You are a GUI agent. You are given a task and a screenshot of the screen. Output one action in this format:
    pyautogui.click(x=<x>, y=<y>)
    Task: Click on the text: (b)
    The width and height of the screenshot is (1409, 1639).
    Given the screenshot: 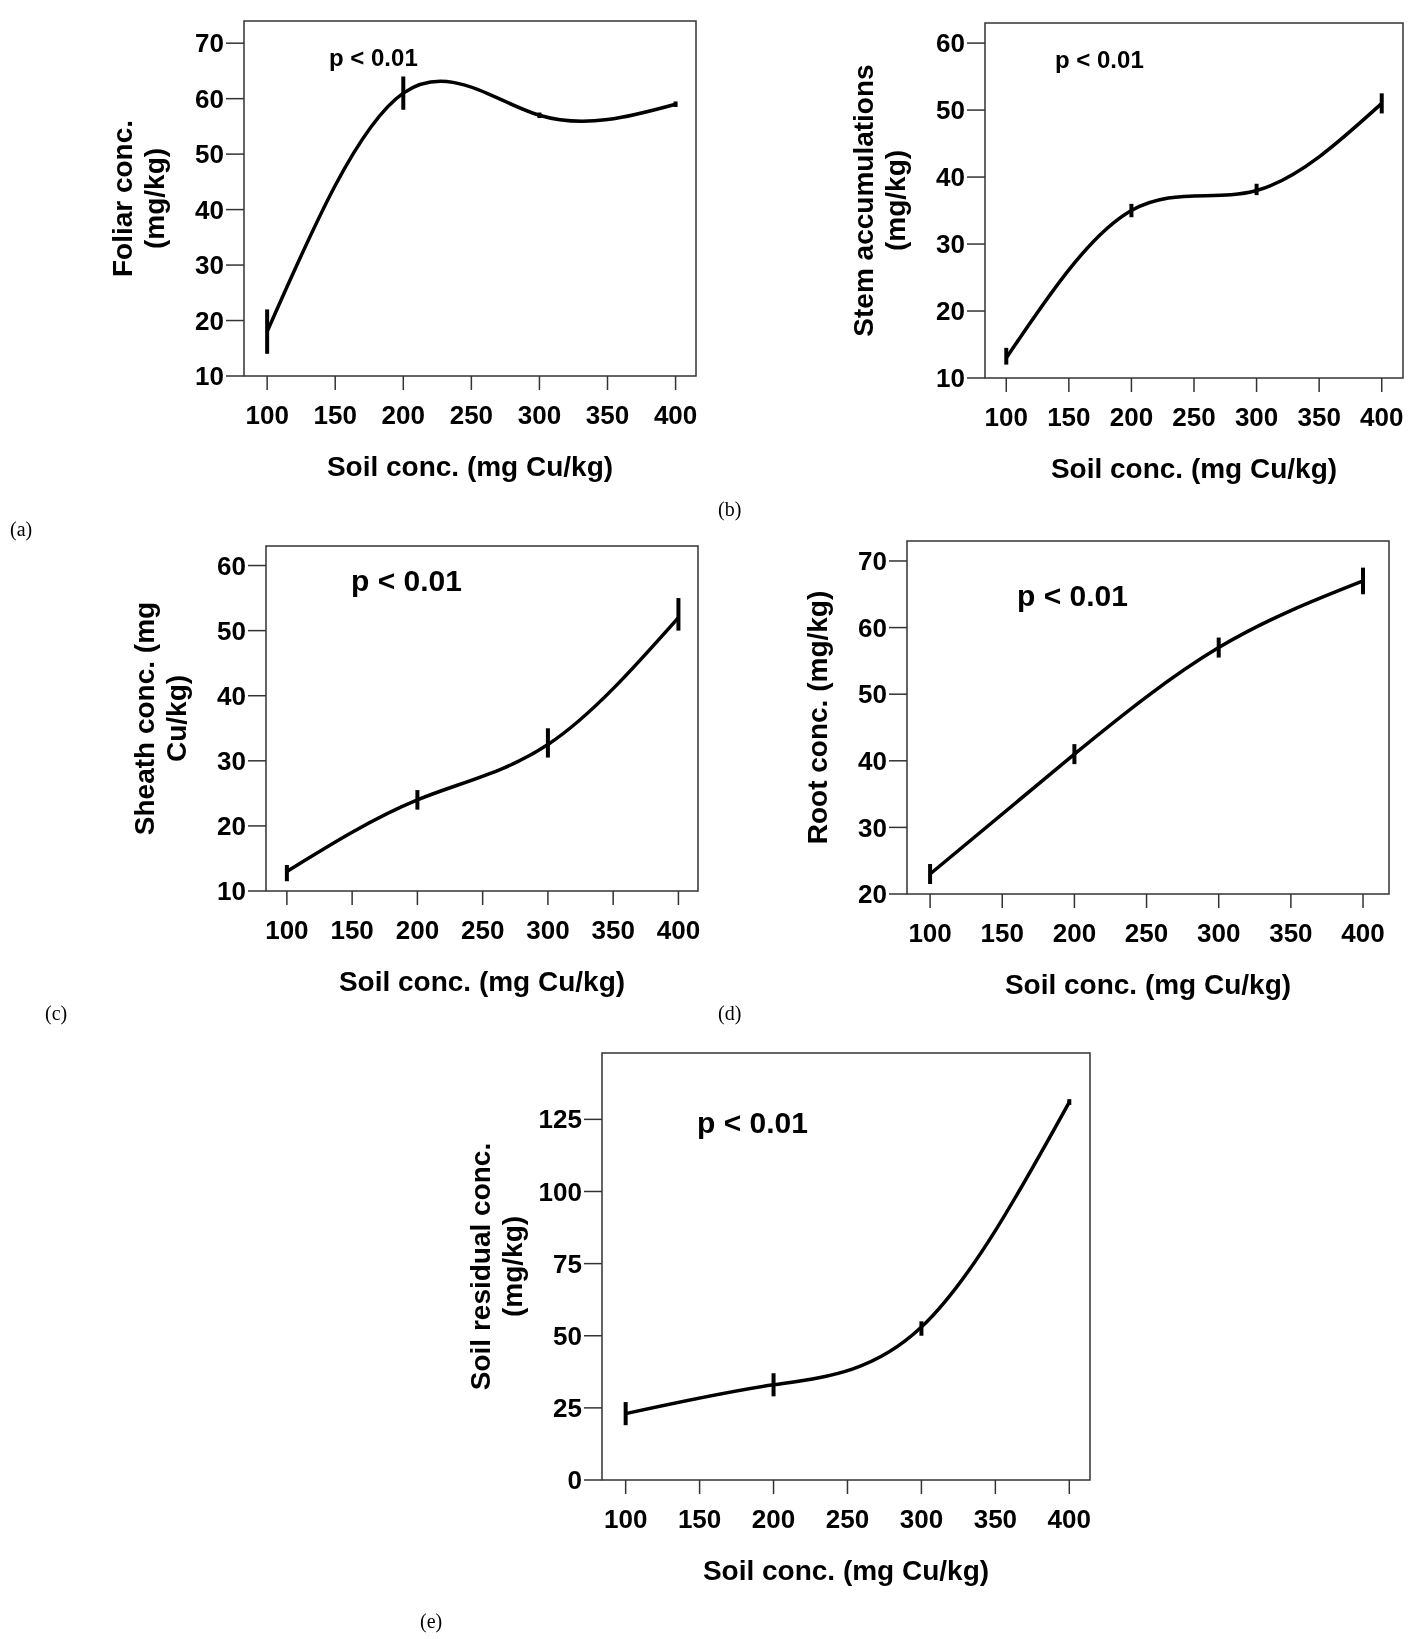 What is the action you would take?
    pyautogui.click(x=730, y=509)
    